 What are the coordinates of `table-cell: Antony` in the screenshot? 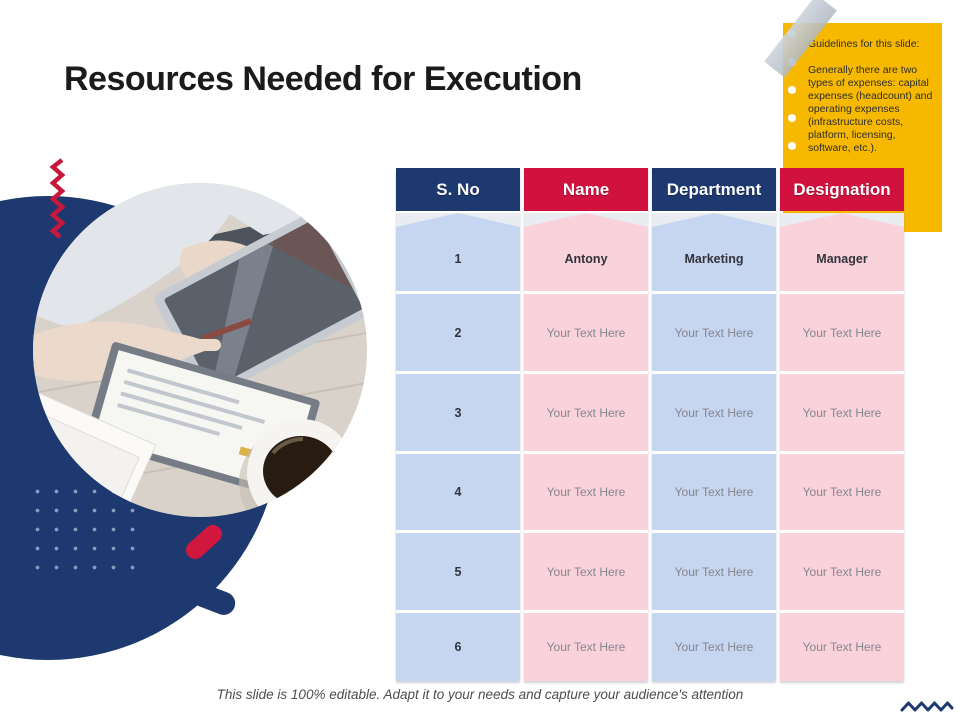 It's located at (586, 259).